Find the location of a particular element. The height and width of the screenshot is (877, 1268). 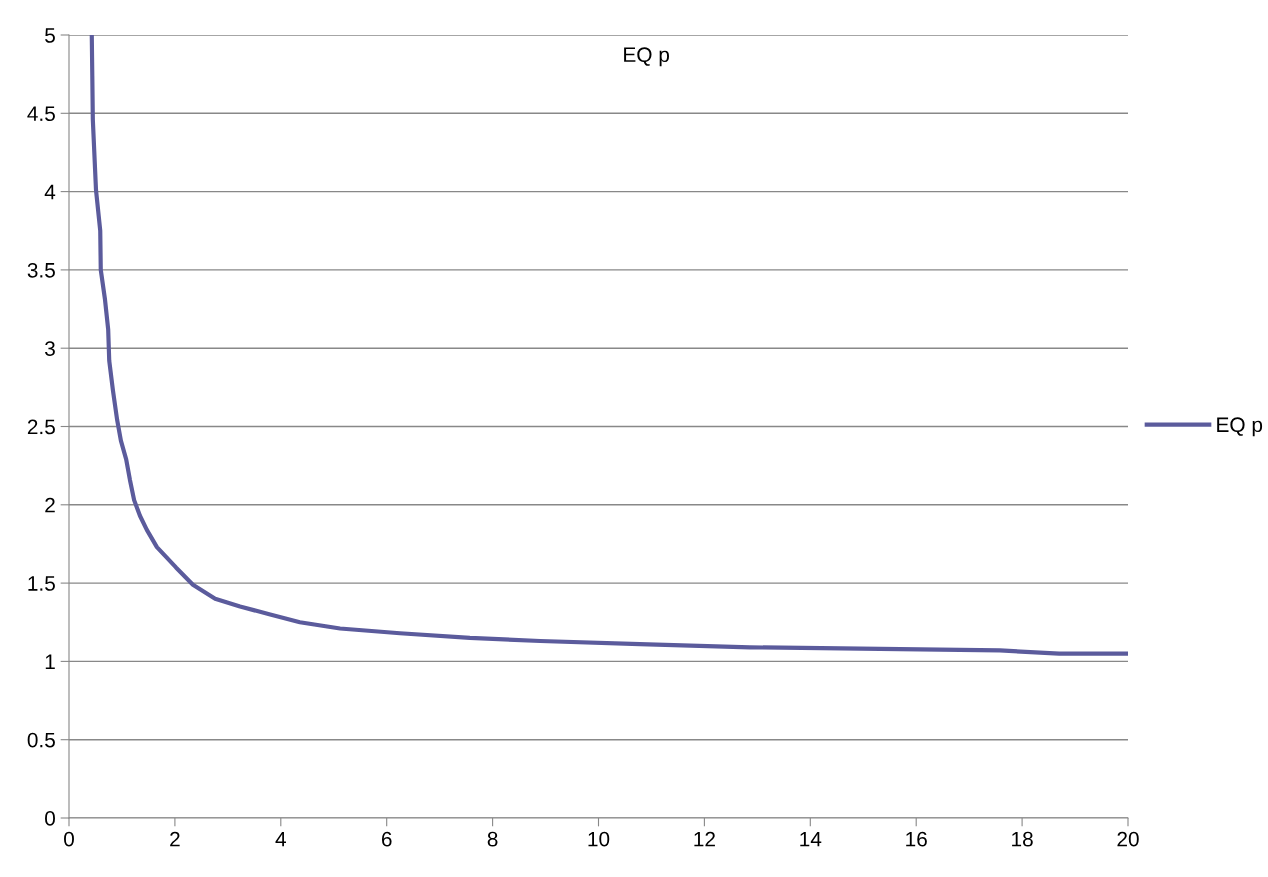

y-tick-label: 3 is located at coordinates (50, 348).